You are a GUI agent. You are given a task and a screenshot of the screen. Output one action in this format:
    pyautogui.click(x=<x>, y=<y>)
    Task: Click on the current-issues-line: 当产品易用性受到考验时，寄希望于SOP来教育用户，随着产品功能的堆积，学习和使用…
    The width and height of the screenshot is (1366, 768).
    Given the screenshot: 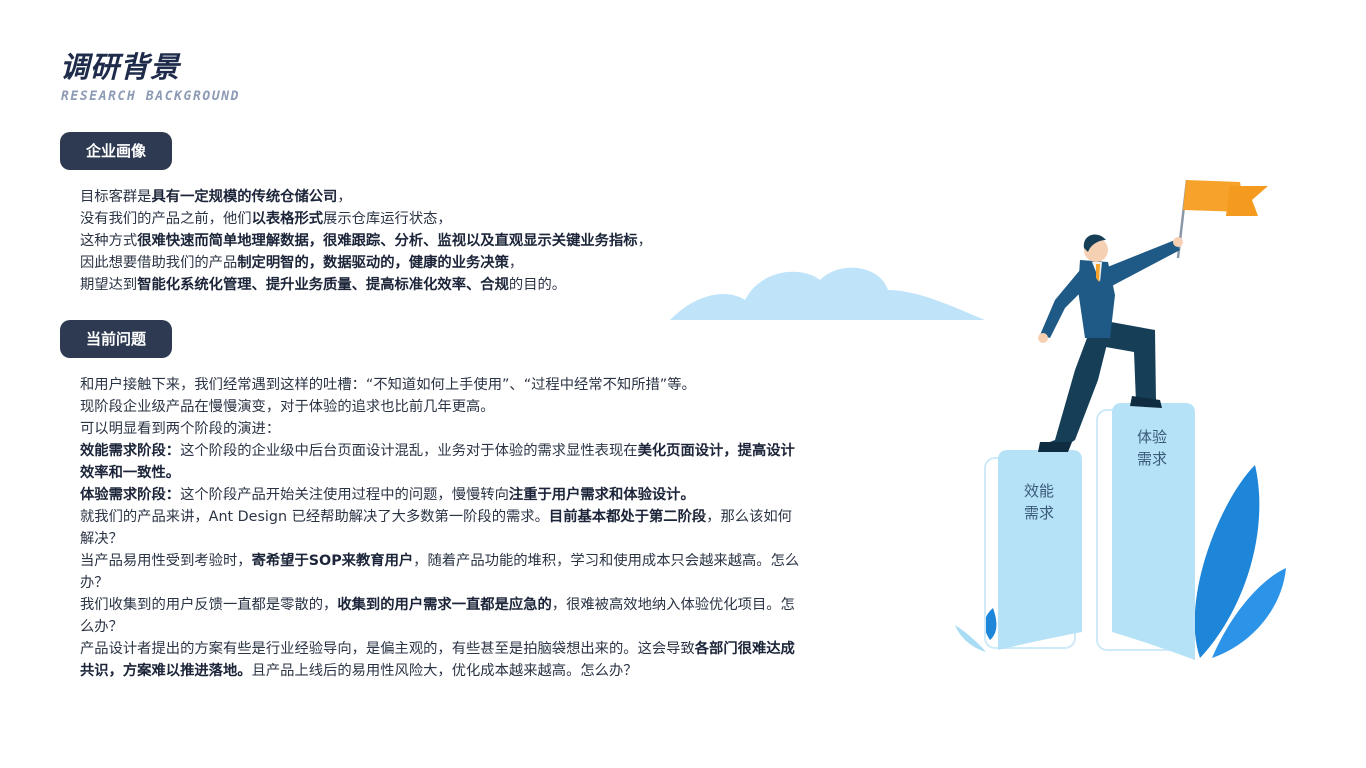 What is the action you would take?
    pyautogui.click(x=442, y=572)
    